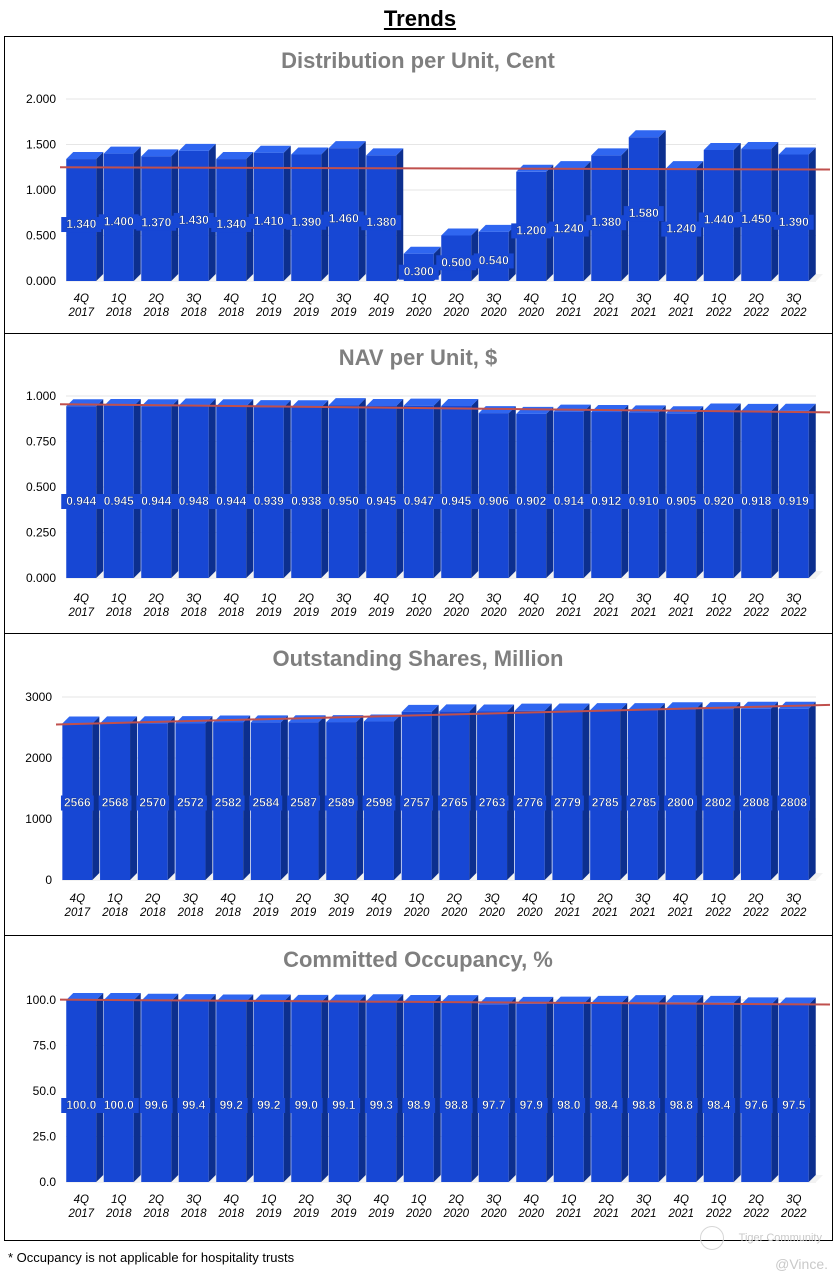 Image resolution: width=840 pixels, height=1284 pixels. What do you see at coordinates (418, 357) in the screenshot?
I see `chart-title: NAV per Unit, $` at bounding box center [418, 357].